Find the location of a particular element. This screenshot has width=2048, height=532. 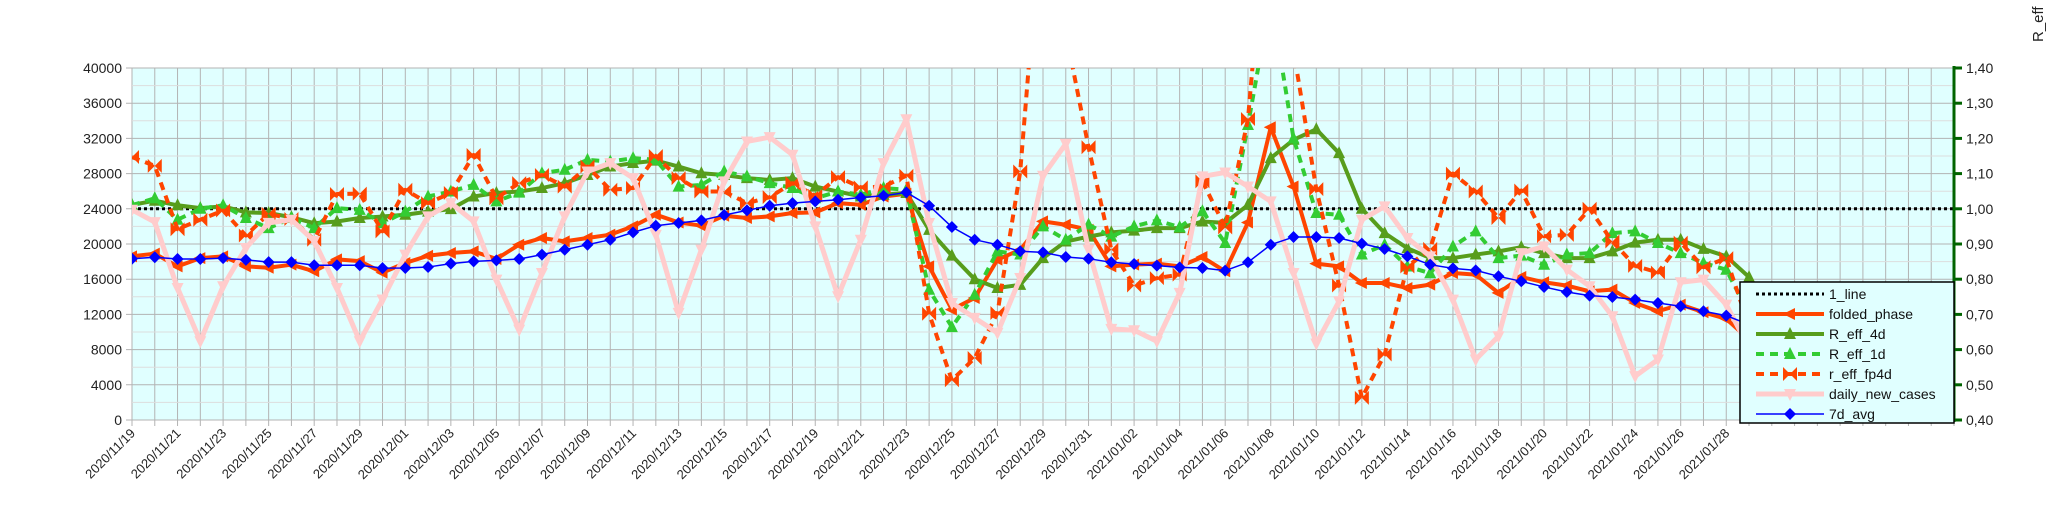

left-axis-tick-label: 32000 is located at coordinates (102, 138).